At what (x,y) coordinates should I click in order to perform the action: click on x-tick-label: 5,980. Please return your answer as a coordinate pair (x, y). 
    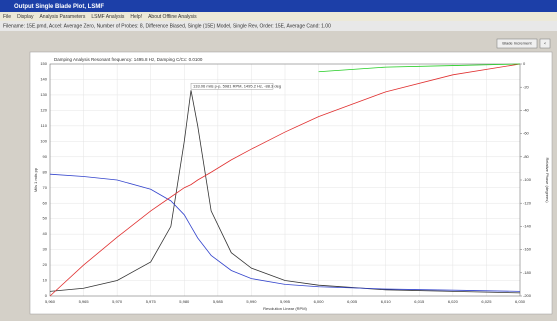
    Looking at the image, I should click on (184, 301).